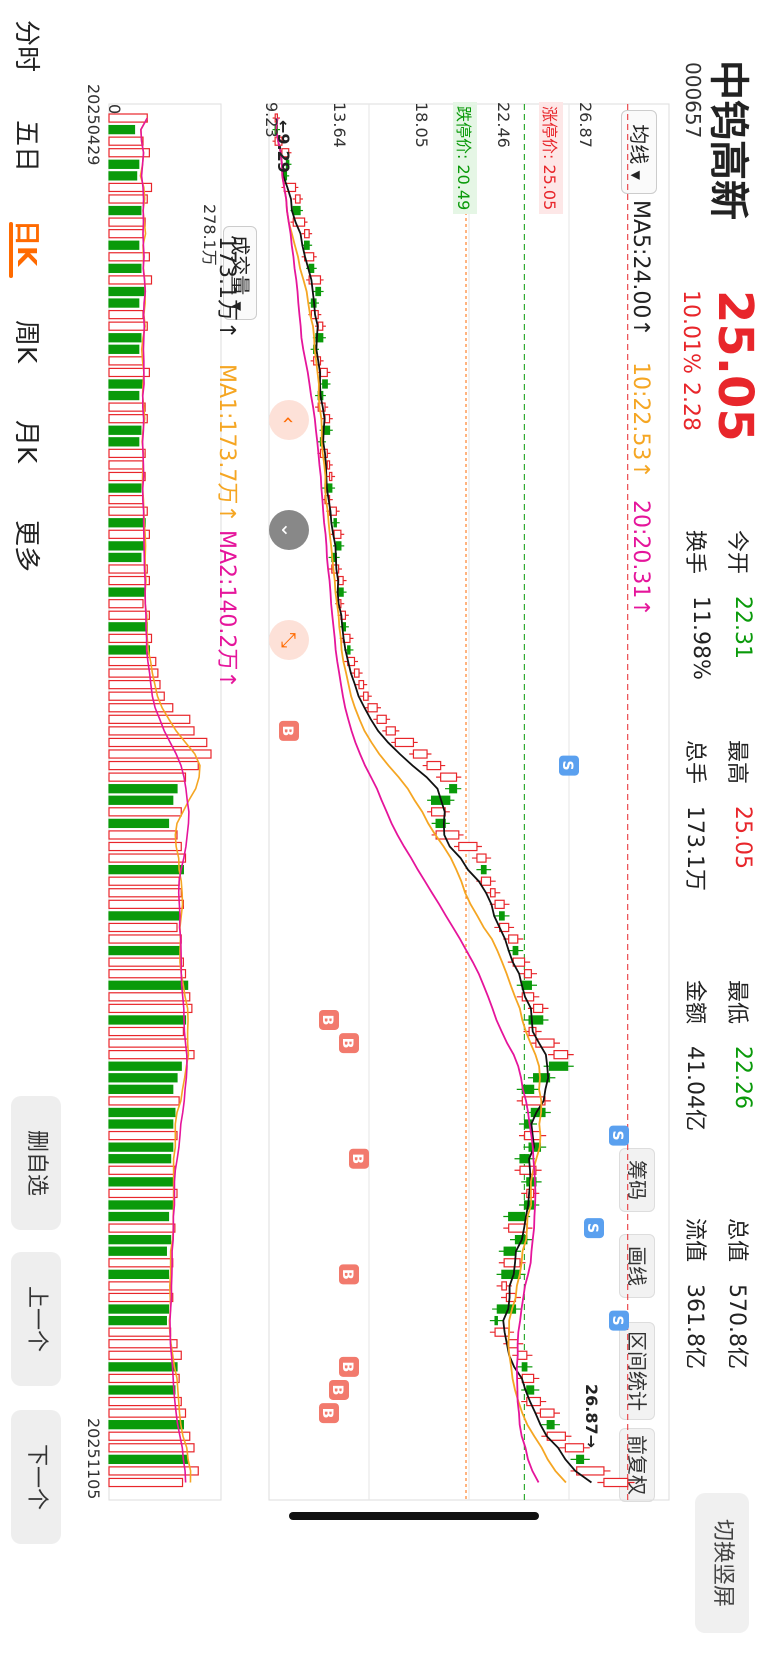 The height and width of the screenshot is (1665, 769). Describe the element at coordinates (26, 342) in the screenshot. I see `tab-week-k: 周K` at that location.